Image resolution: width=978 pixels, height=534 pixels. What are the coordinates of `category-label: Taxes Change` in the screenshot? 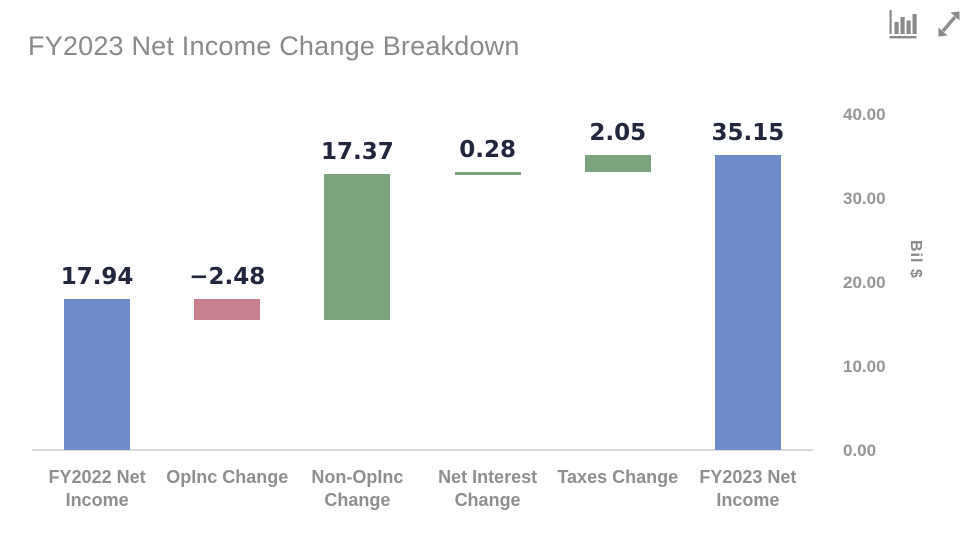 It's located at (618, 477).